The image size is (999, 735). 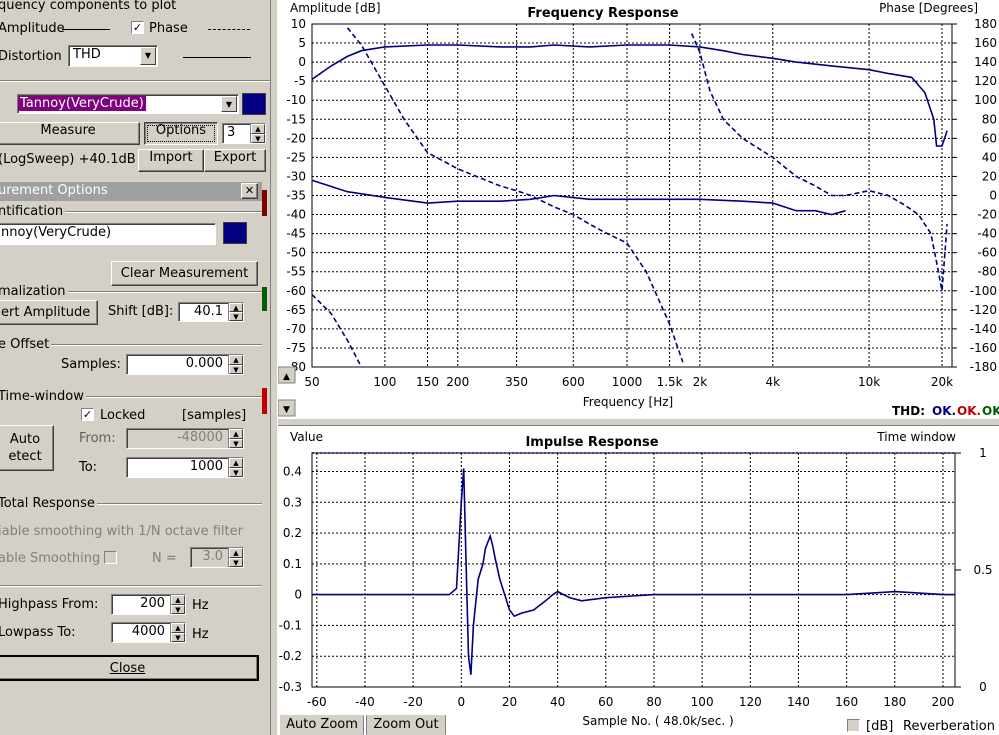 I want to click on ir-yleft-tick-label: 0.4, so click(x=292, y=471).